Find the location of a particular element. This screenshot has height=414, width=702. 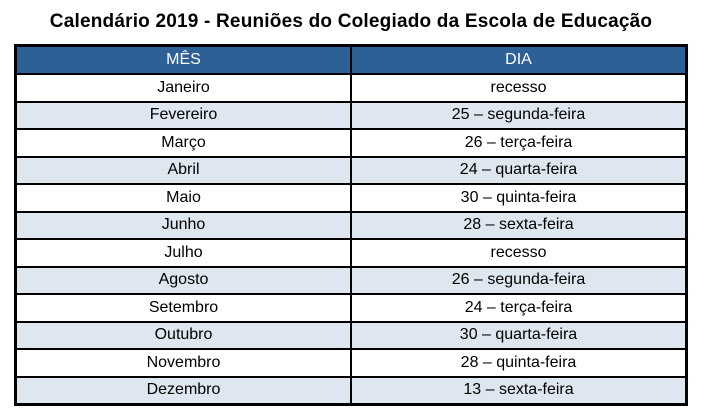

table-row-agosto: Agosto 26 – segunda-feira is located at coordinates (351, 280).